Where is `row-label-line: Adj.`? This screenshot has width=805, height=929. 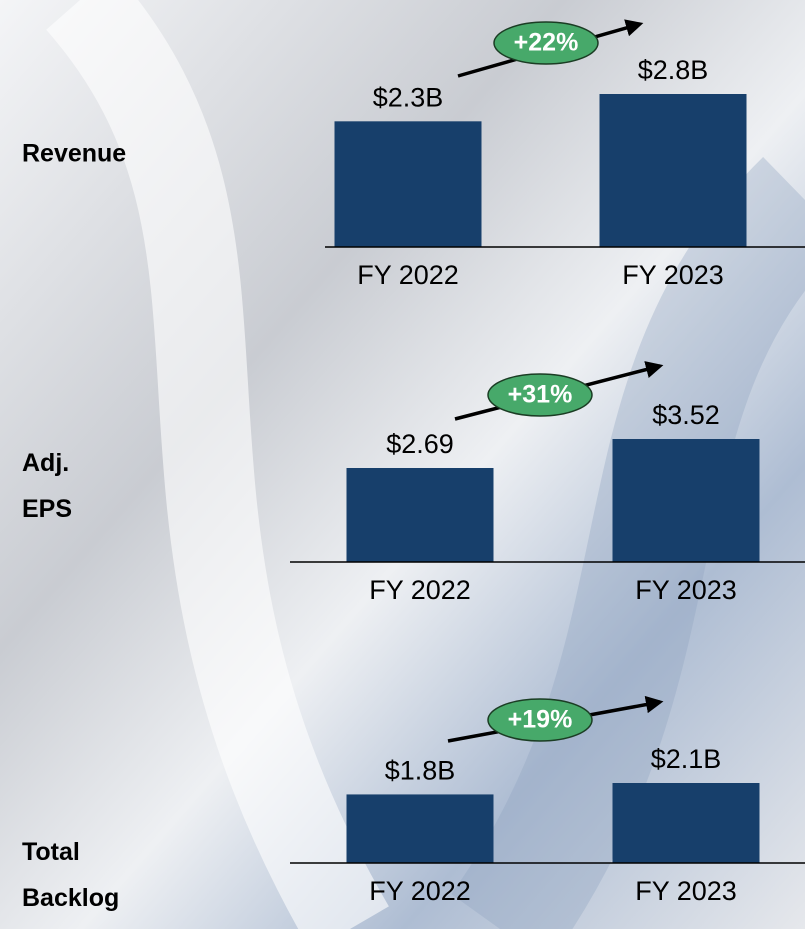 row-label-line: Adj. is located at coordinates (45, 463).